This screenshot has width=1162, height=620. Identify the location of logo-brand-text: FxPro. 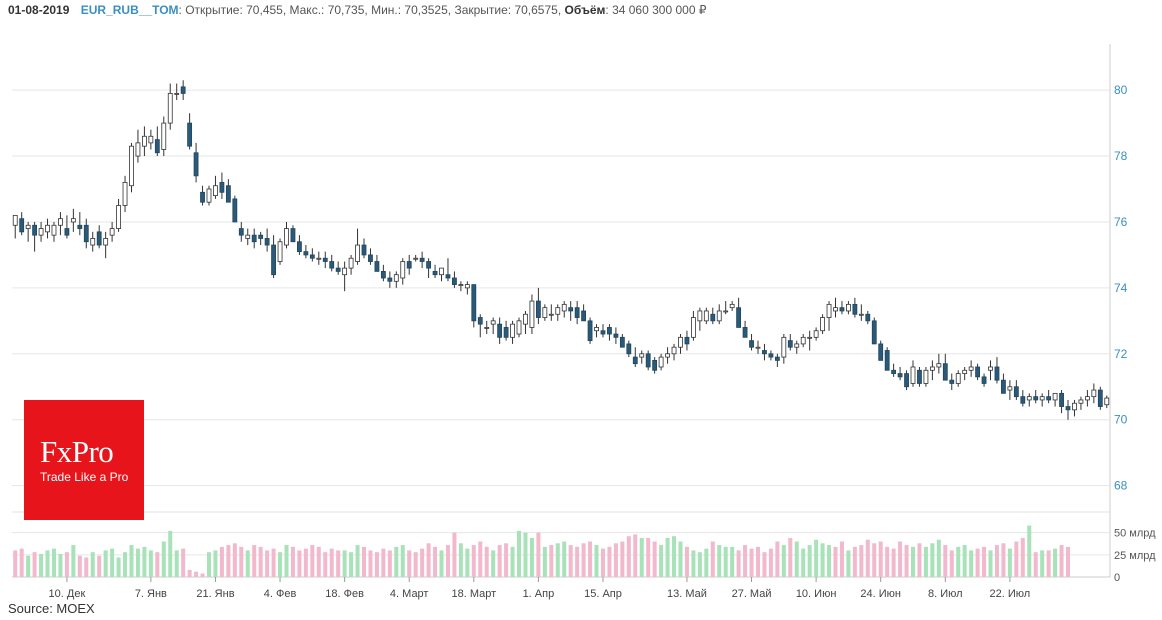
(77, 451).